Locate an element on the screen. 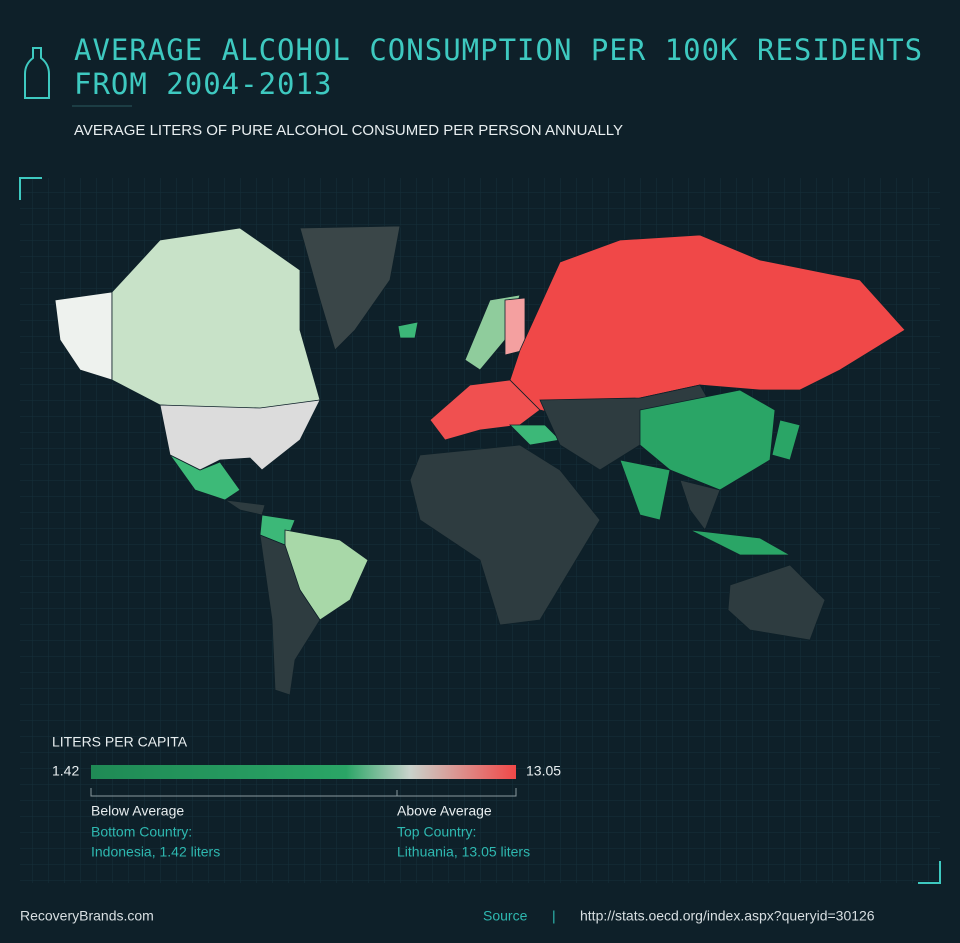  south-cone is located at coordinates (290, 615).